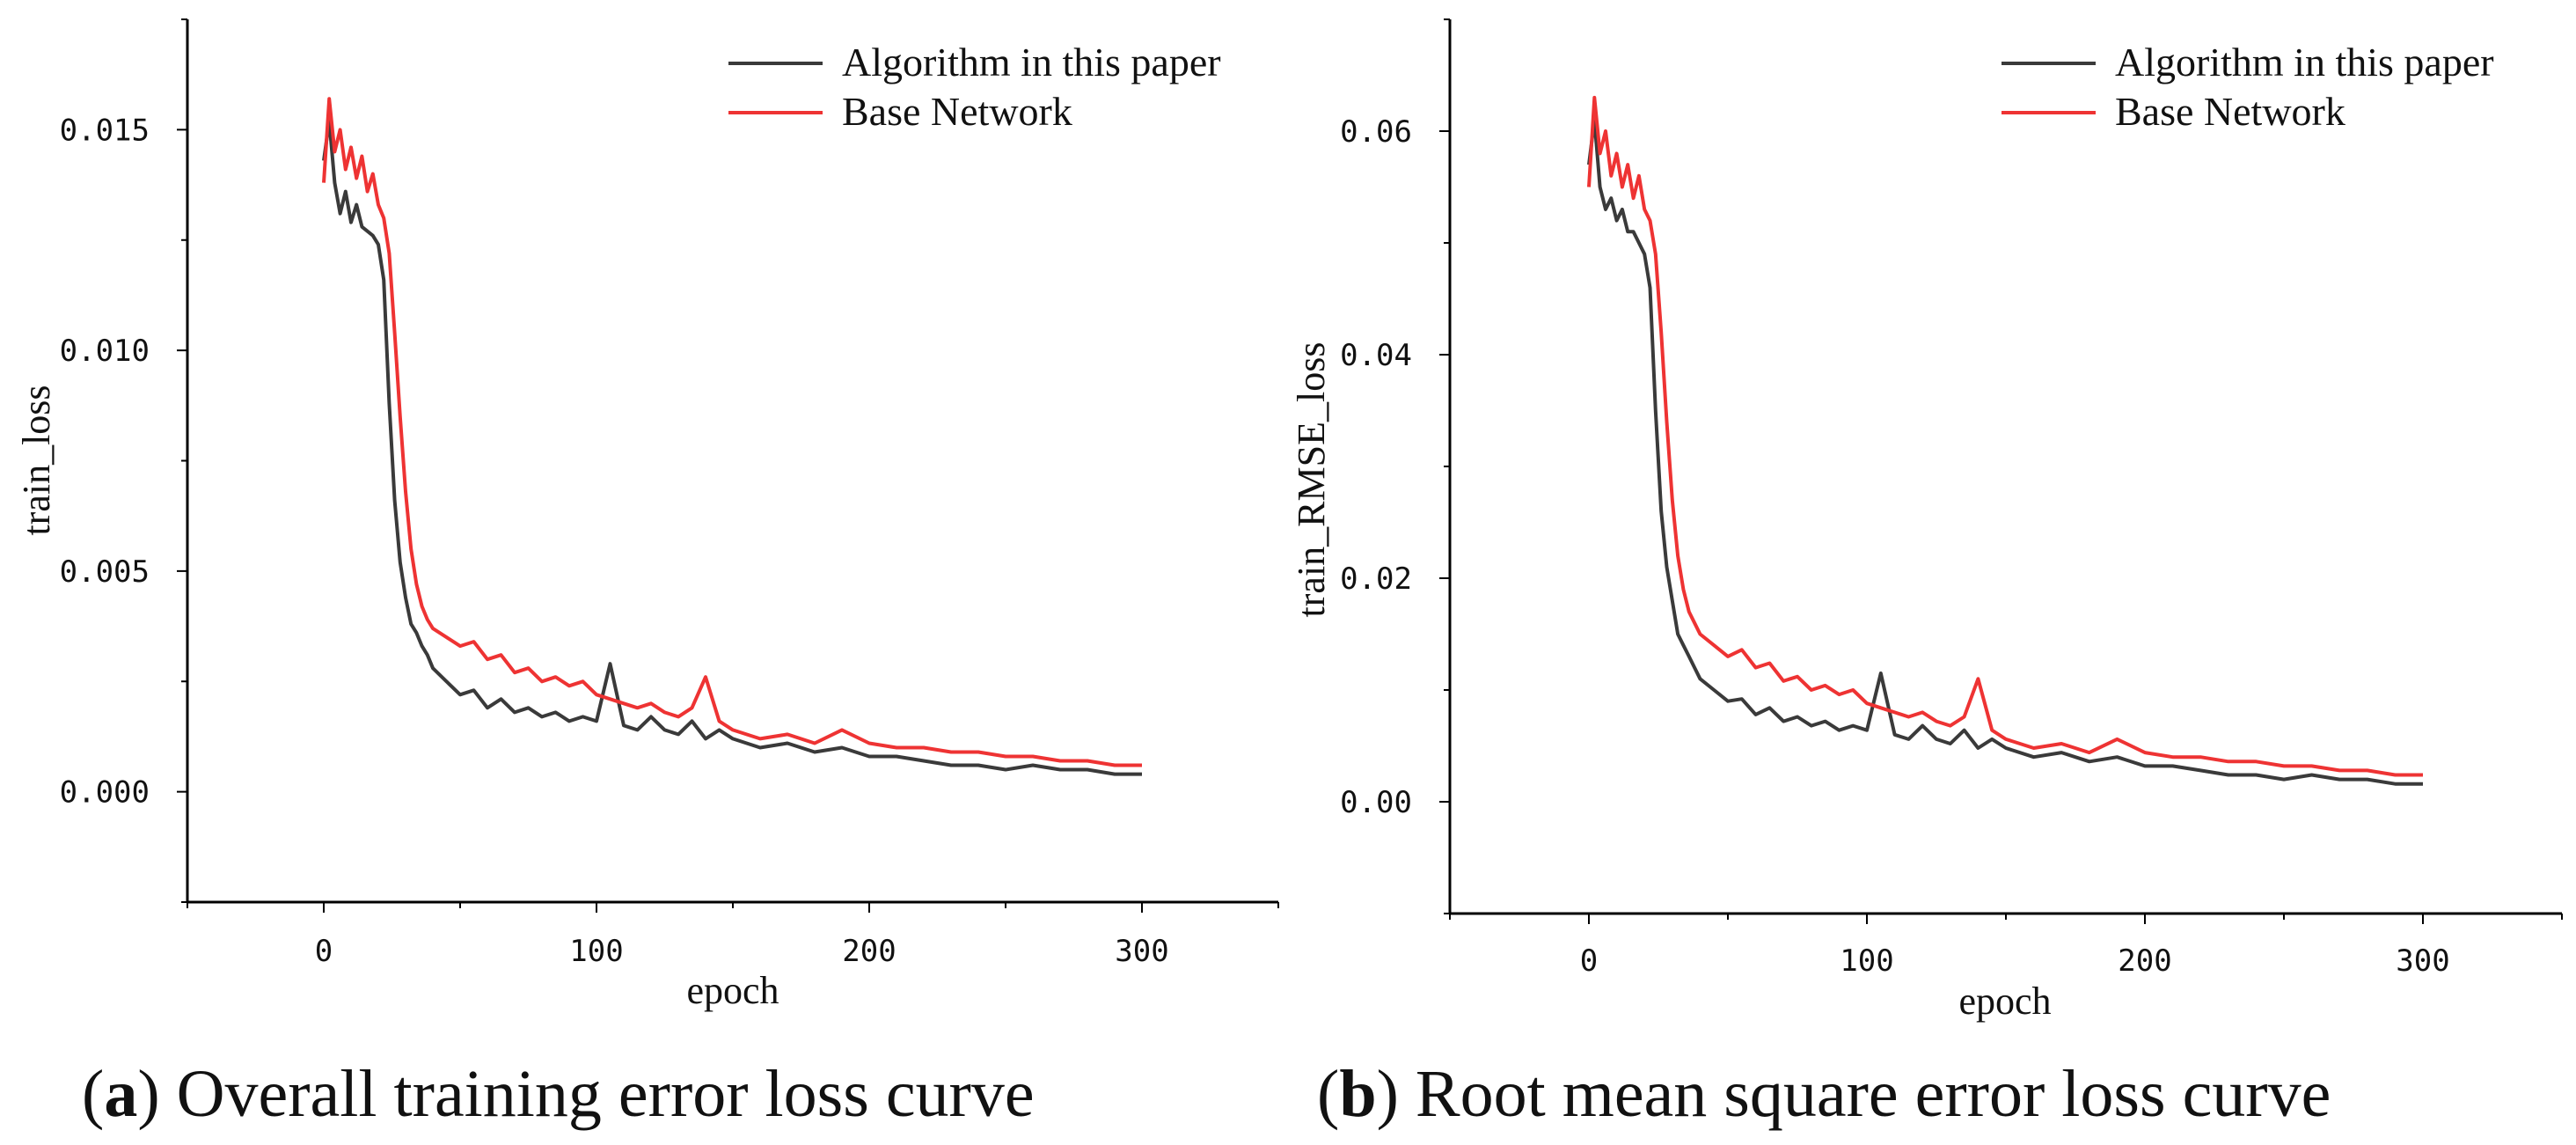 This screenshot has height=1145, width=2576. I want to click on x-tick-label-a: 0, so click(324, 951).